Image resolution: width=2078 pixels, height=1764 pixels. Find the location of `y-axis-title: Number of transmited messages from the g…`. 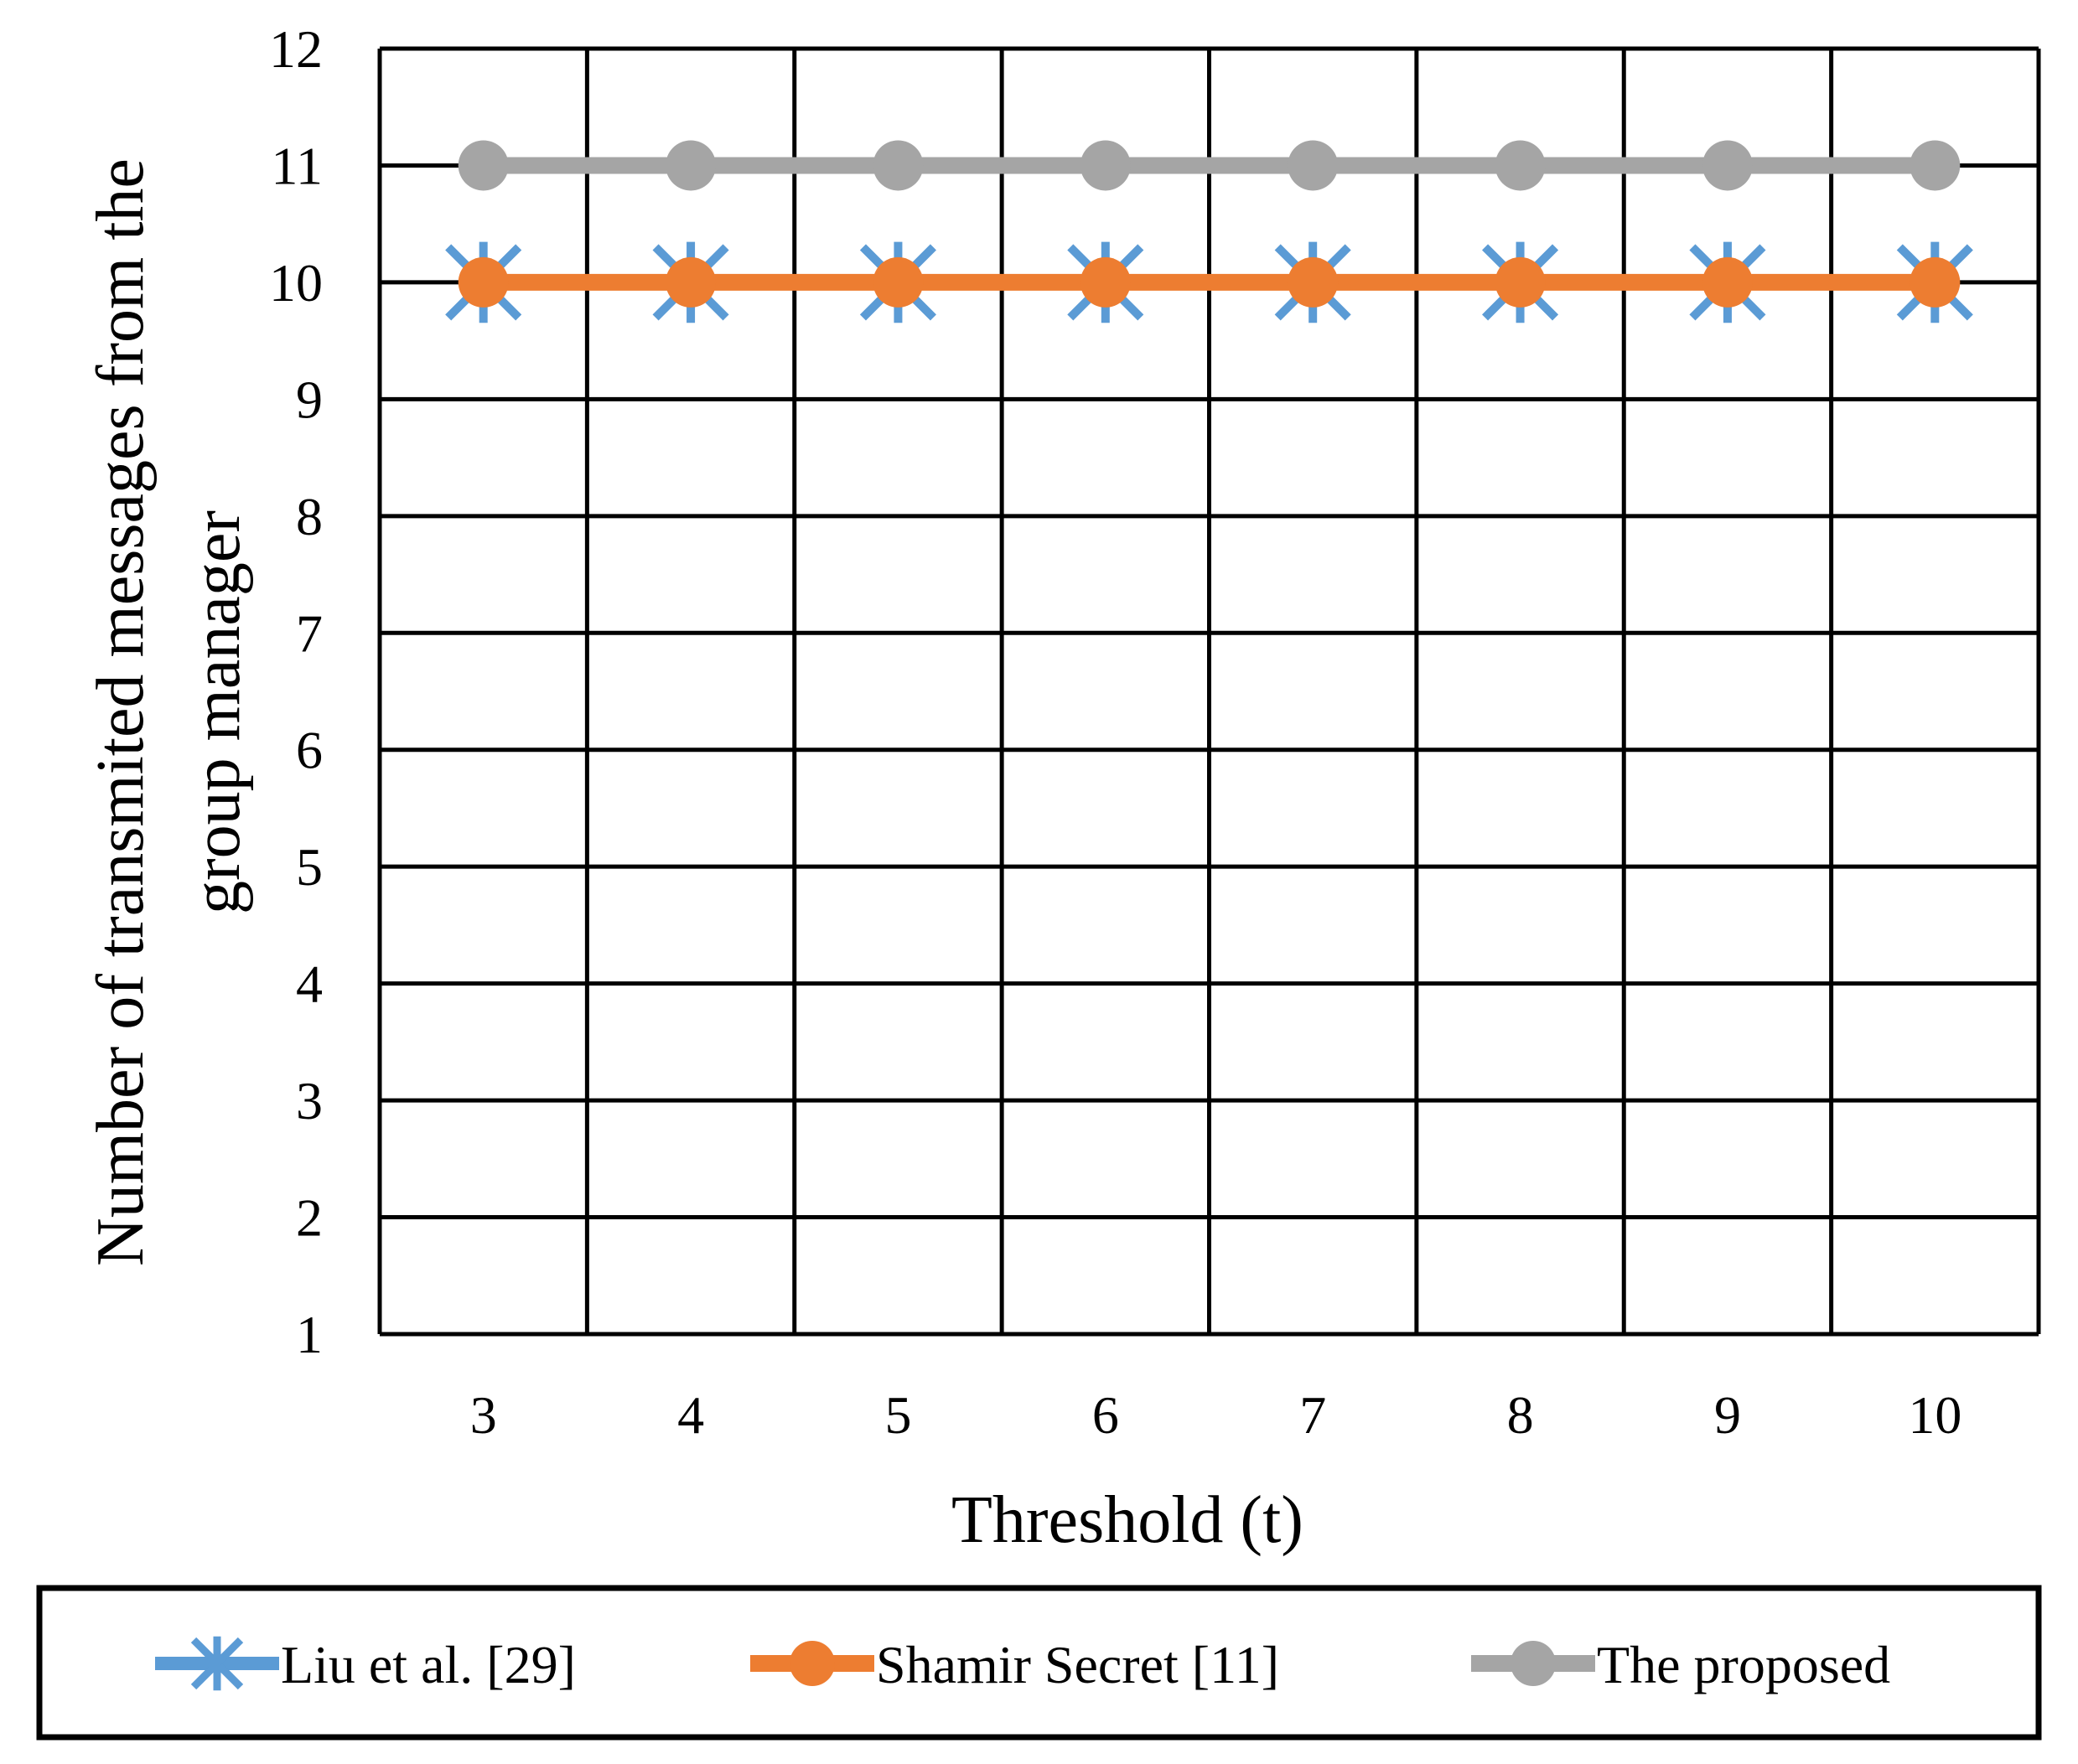

y-axis-title: Number of transmited messages from the g… is located at coordinates (169, 712).